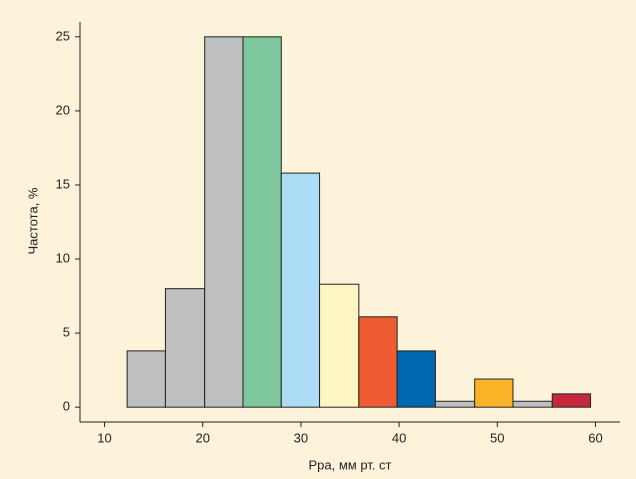 The image size is (636, 479). I want to click on x-tick-label: 50, so click(497, 437).